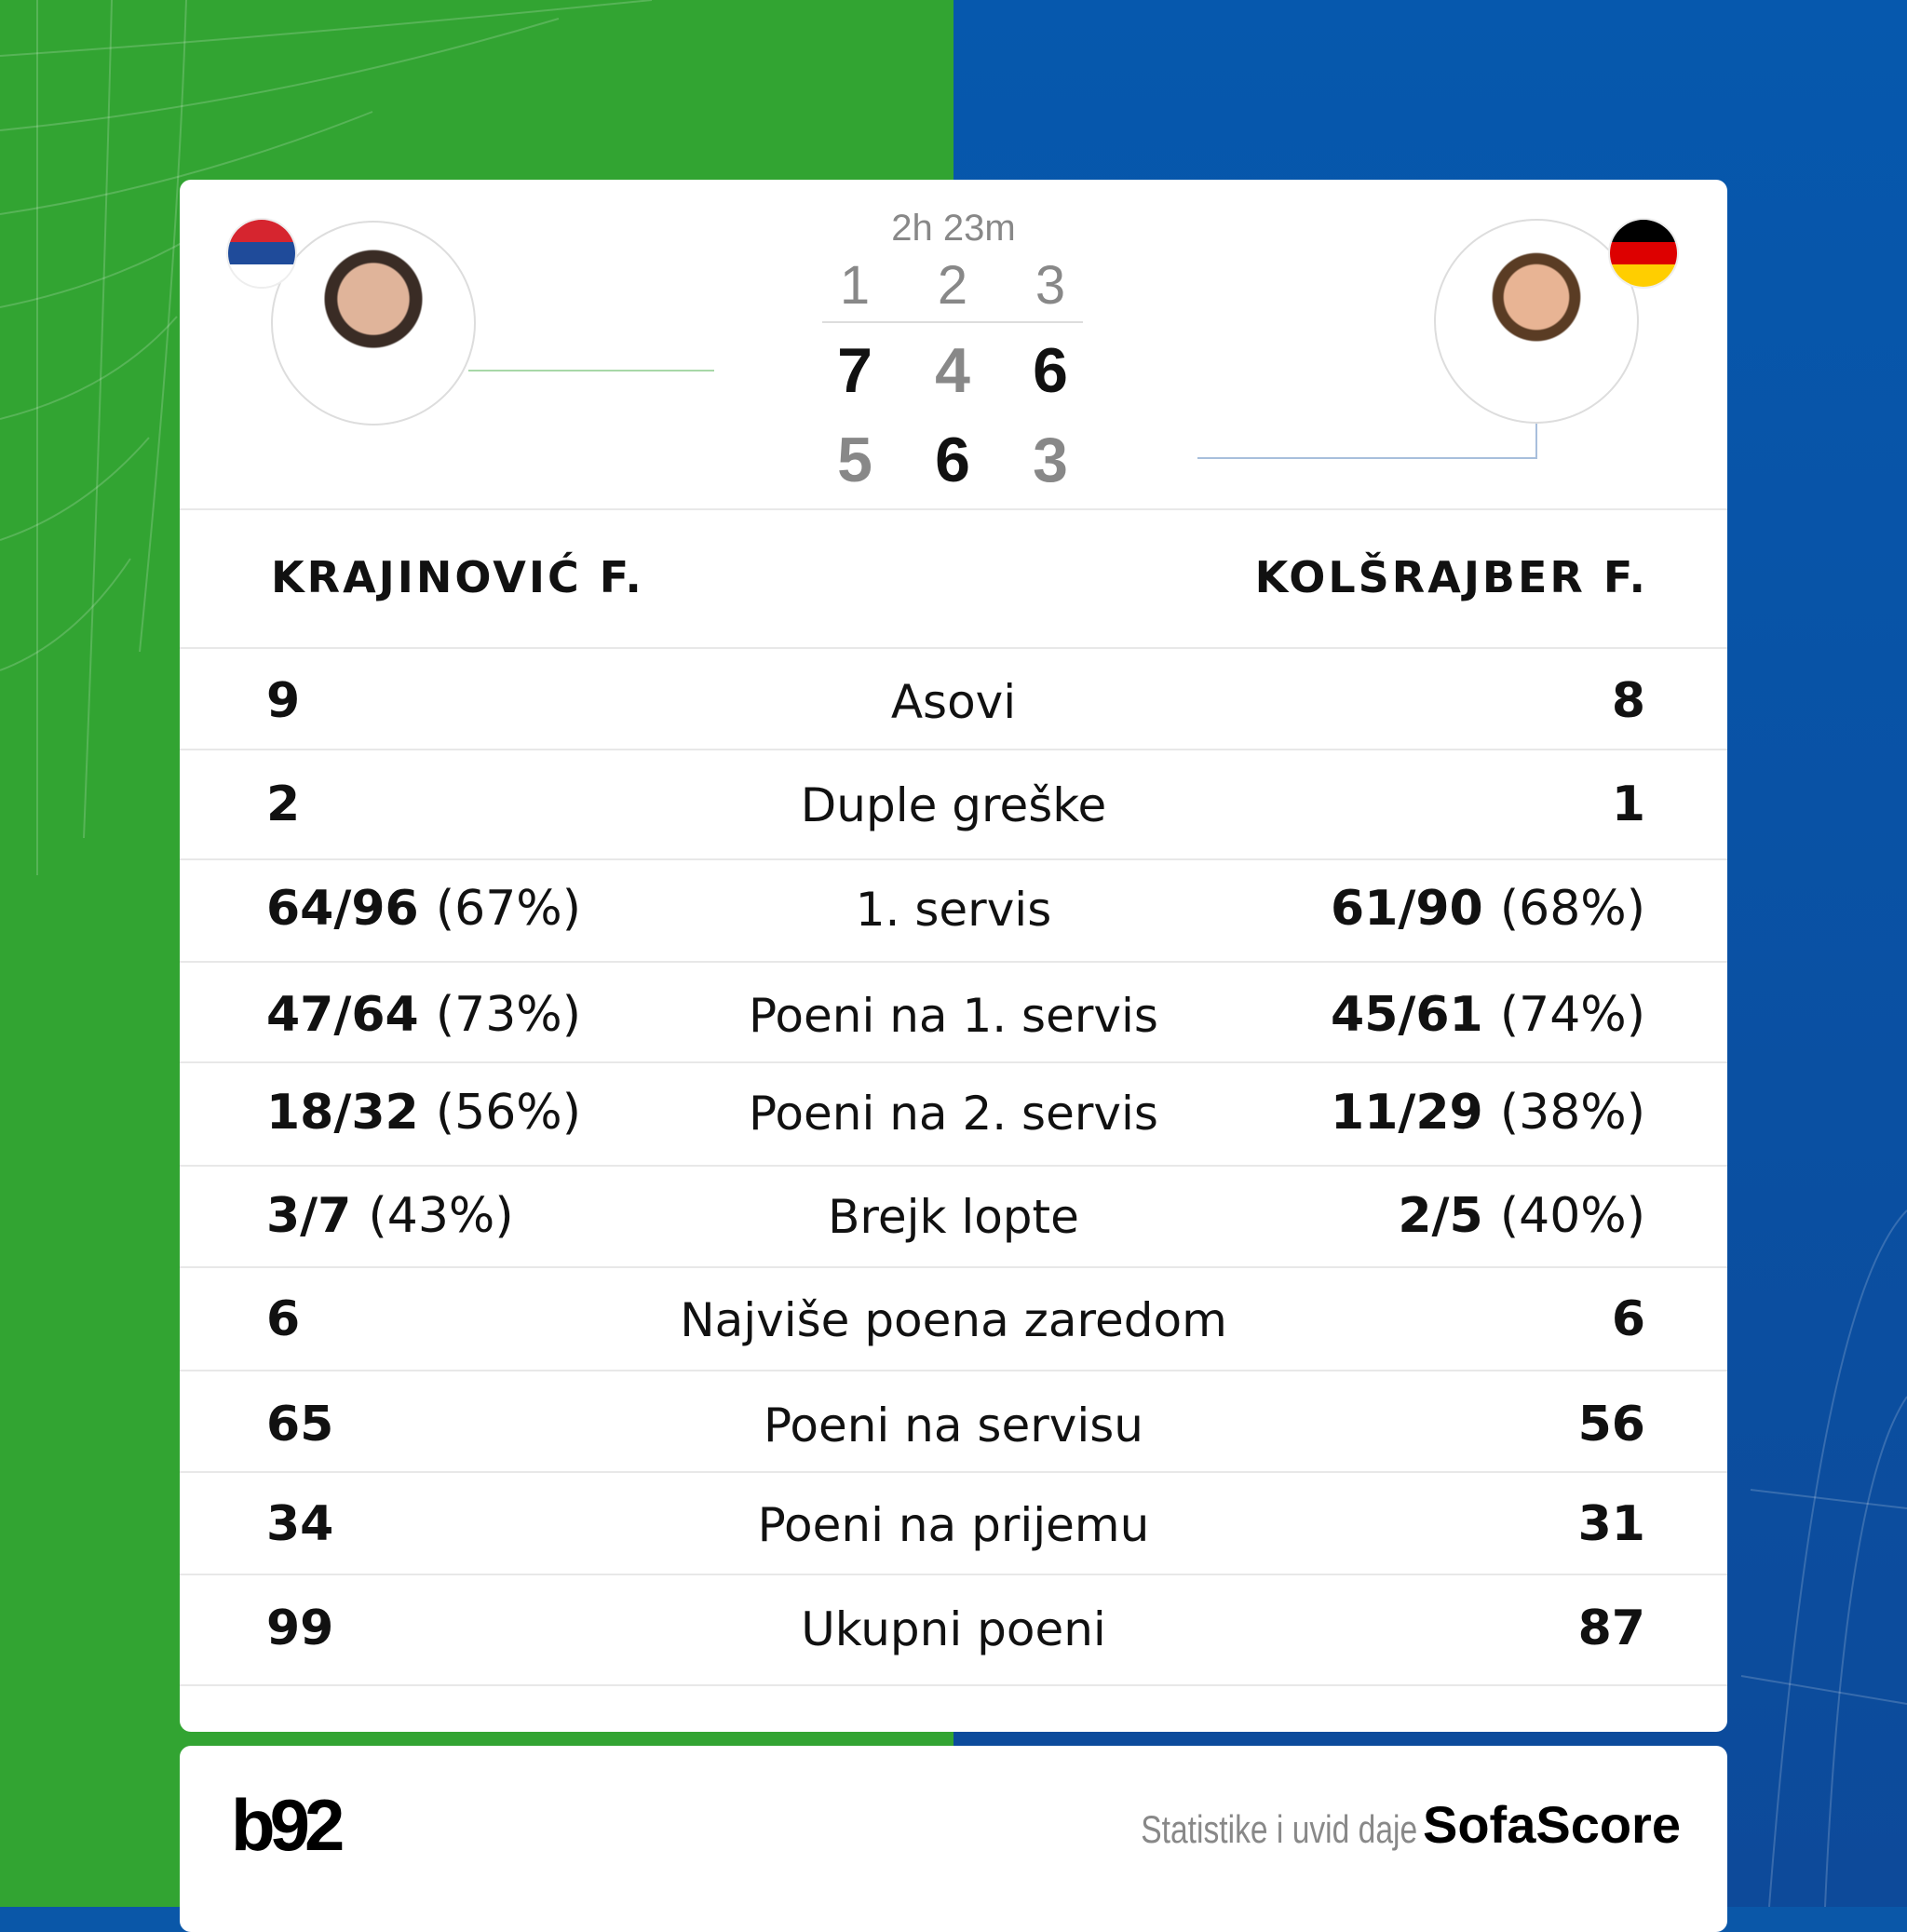 Image resolution: width=1907 pixels, height=1932 pixels. I want to click on stat-row: 34 Poeni na prijemu 31, so click(953, 1524).